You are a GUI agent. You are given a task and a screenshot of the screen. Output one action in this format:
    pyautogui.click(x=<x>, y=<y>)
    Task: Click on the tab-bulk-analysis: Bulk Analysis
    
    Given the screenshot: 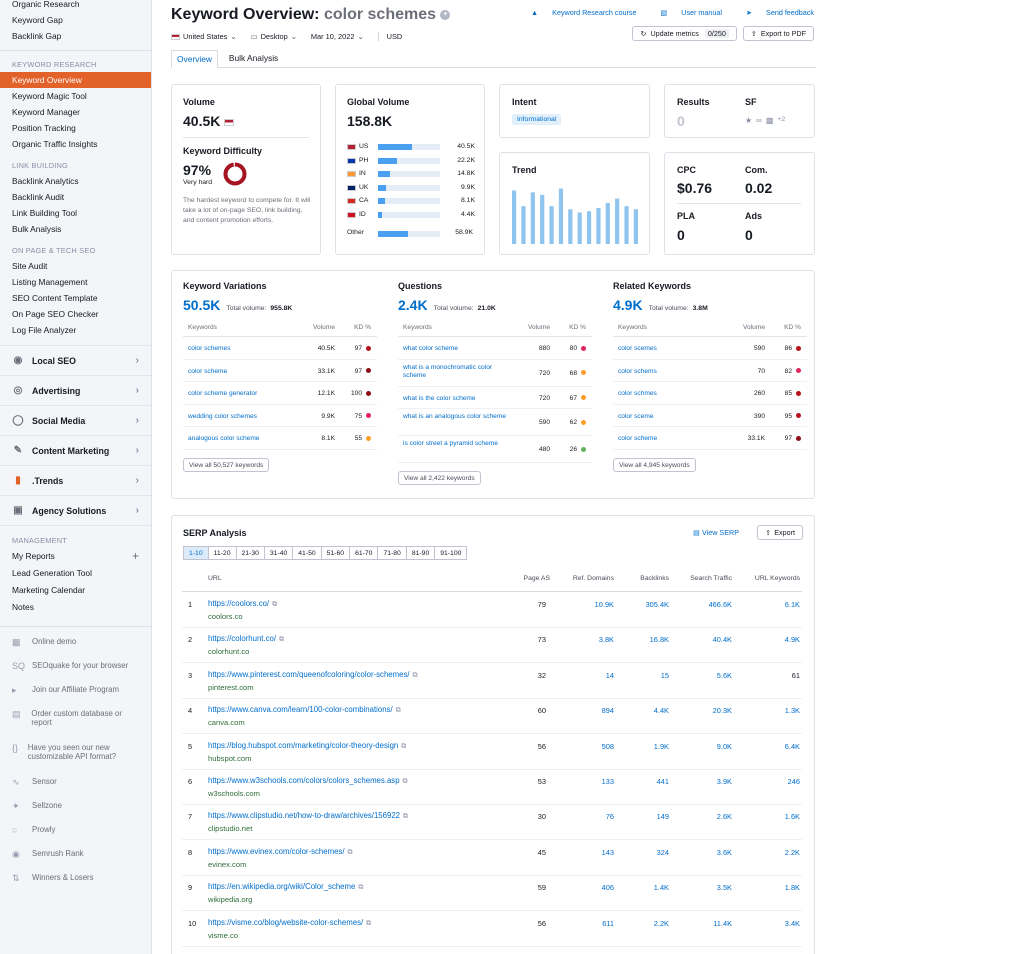 What is the action you would take?
    pyautogui.click(x=253, y=58)
    